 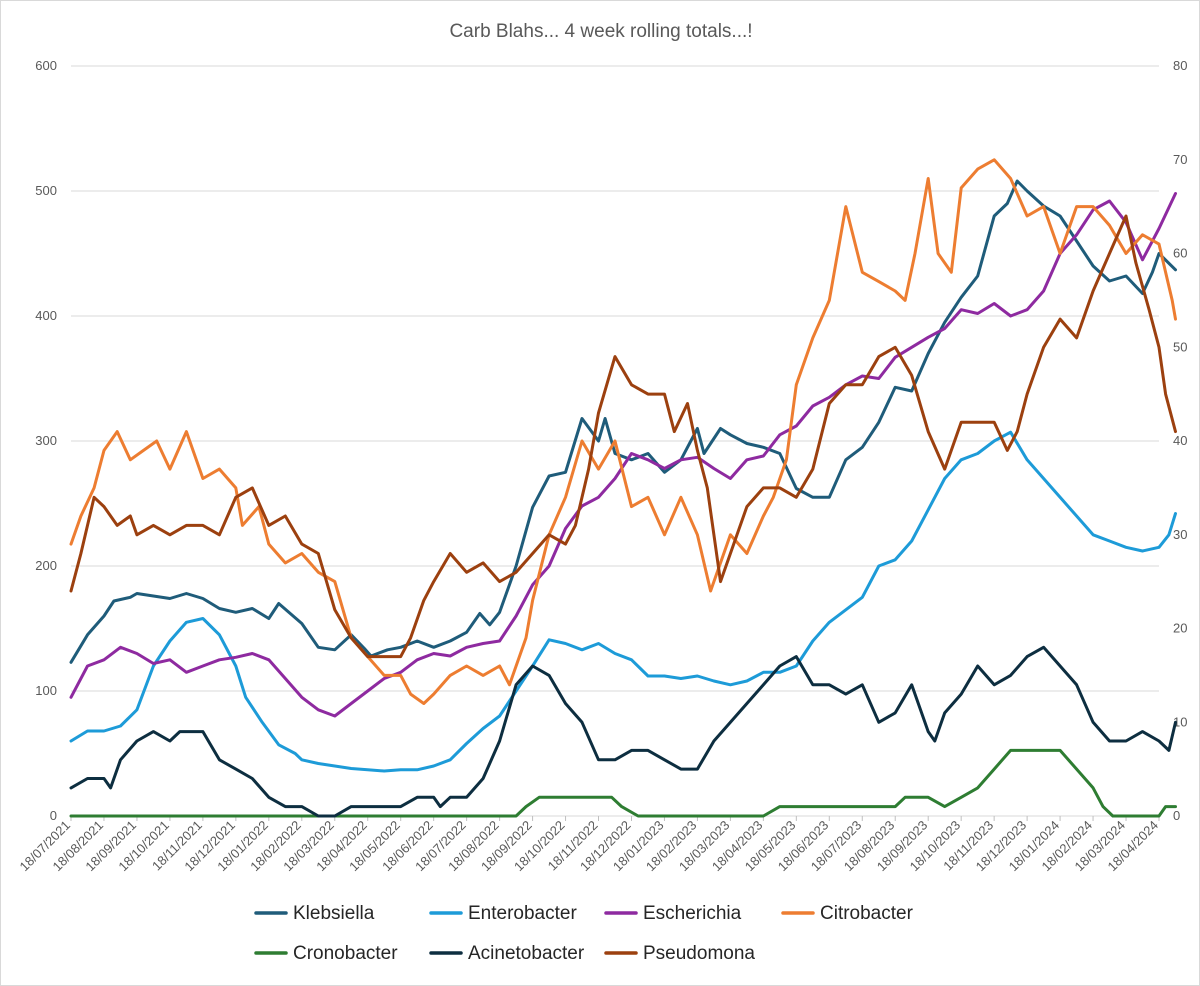 I want to click on series-line-cronobacter, so click(x=623, y=783).